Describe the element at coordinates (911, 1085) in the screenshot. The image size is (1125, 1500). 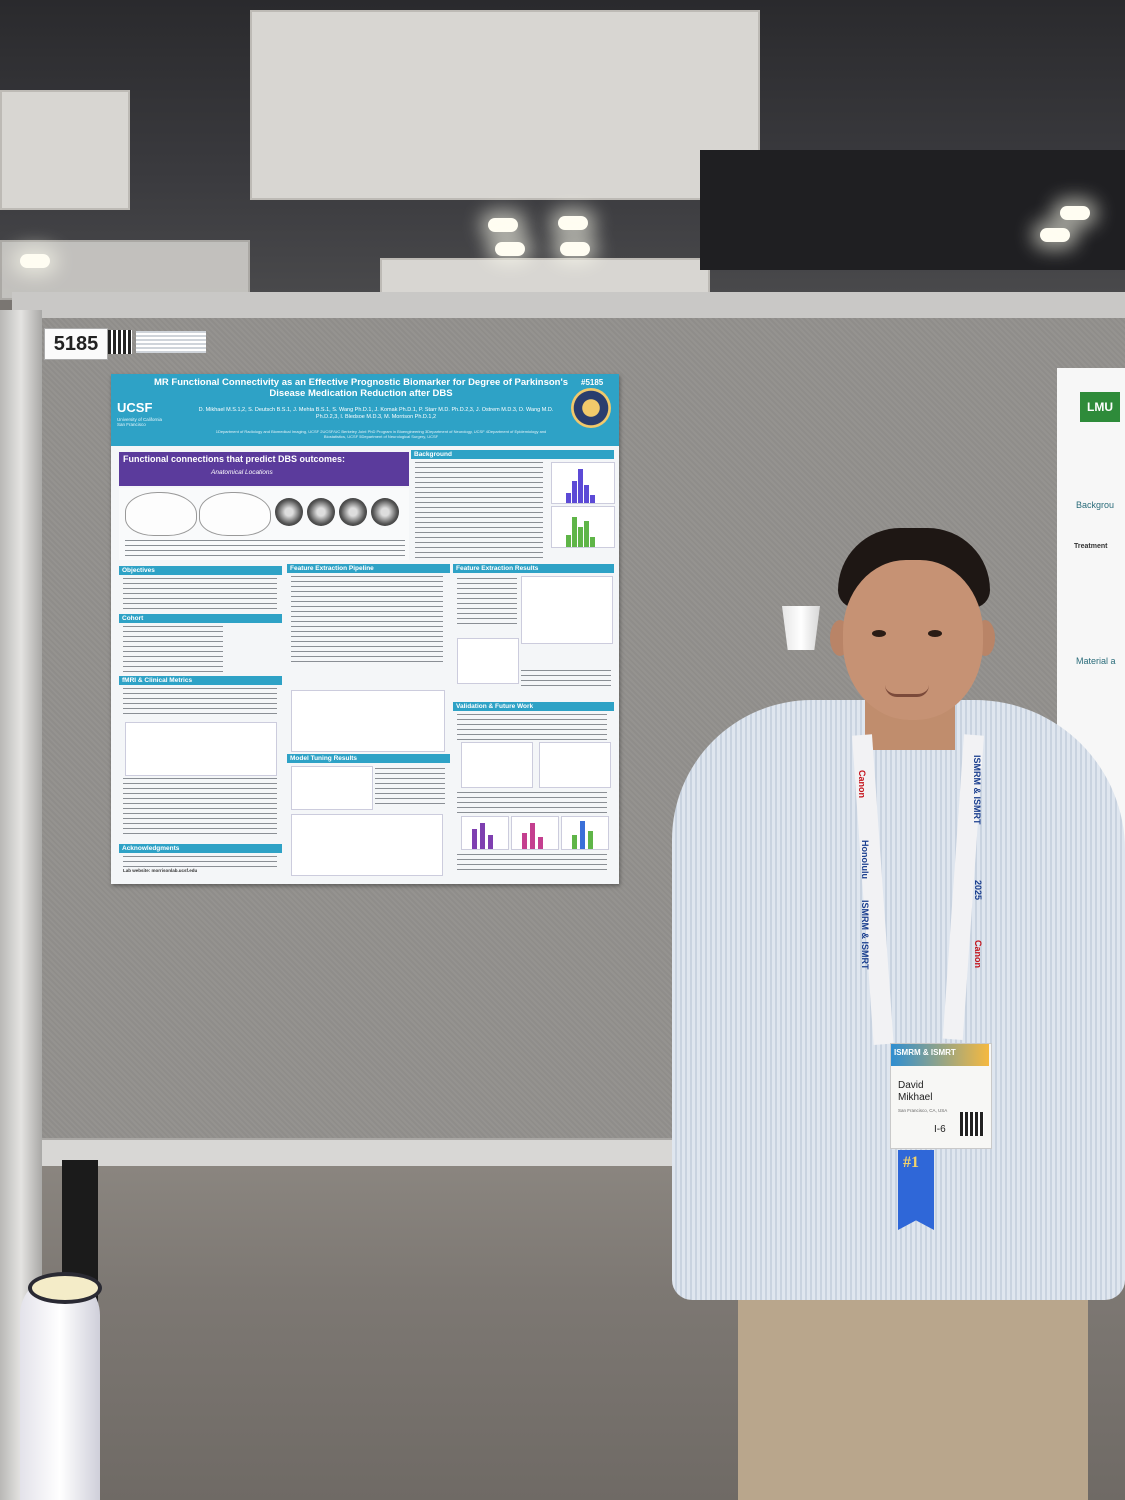
I see `badge-first-name: David` at that location.